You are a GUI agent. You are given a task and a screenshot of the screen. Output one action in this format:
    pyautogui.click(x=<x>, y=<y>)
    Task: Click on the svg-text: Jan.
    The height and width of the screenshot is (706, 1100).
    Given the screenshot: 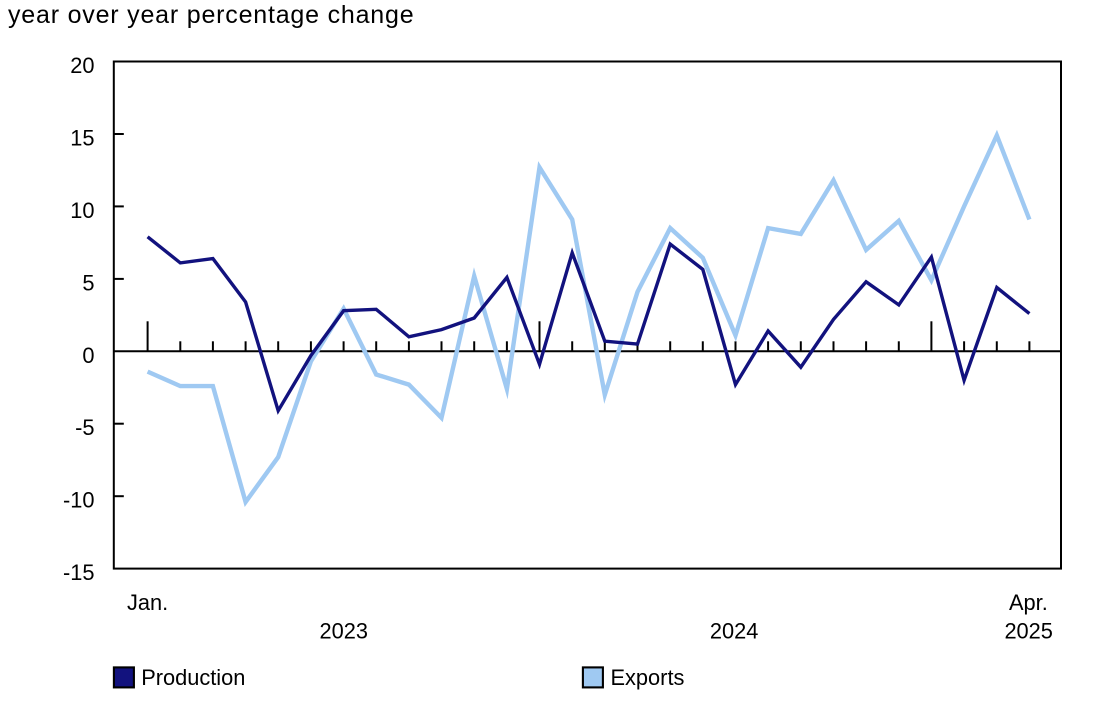 What is the action you would take?
    pyautogui.click(x=147, y=602)
    